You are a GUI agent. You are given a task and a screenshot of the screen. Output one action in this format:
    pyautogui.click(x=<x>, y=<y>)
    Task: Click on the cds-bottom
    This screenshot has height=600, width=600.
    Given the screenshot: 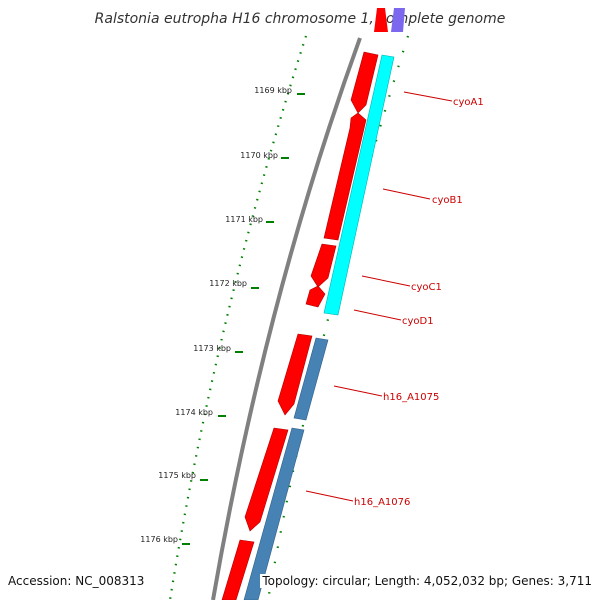 What is the action you would take?
    pyautogui.click(x=238, y=569)
    